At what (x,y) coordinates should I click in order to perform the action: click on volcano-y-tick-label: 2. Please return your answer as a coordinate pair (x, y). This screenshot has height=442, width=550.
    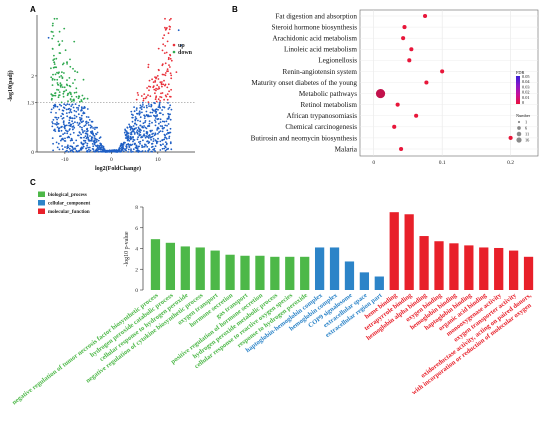
    Looking at the image, I should click on (32, 77).